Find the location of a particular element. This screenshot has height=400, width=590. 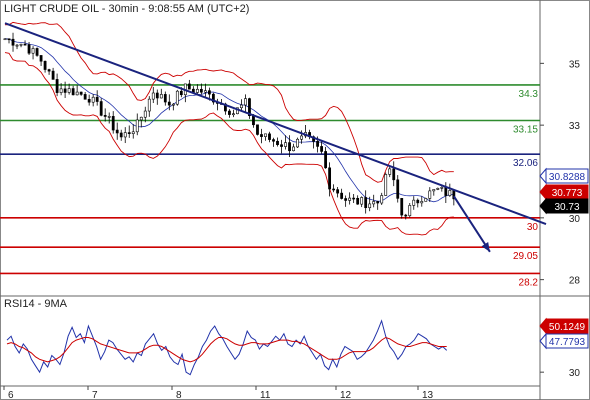

level-label: 29.05 is located at coordinates (525, 256).